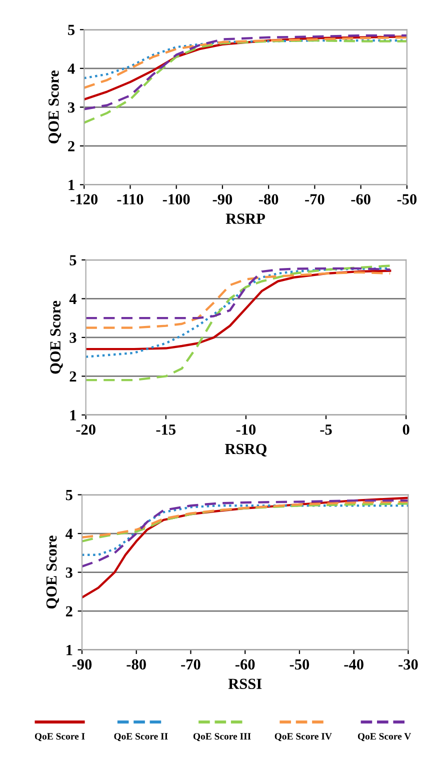 Image resolution: width=427 pixels, height=760 pixels. What do you see at coordinates (406, 429) in the screenshot?
I see `x-tick-label: 0` at bounding box center [406, 429].